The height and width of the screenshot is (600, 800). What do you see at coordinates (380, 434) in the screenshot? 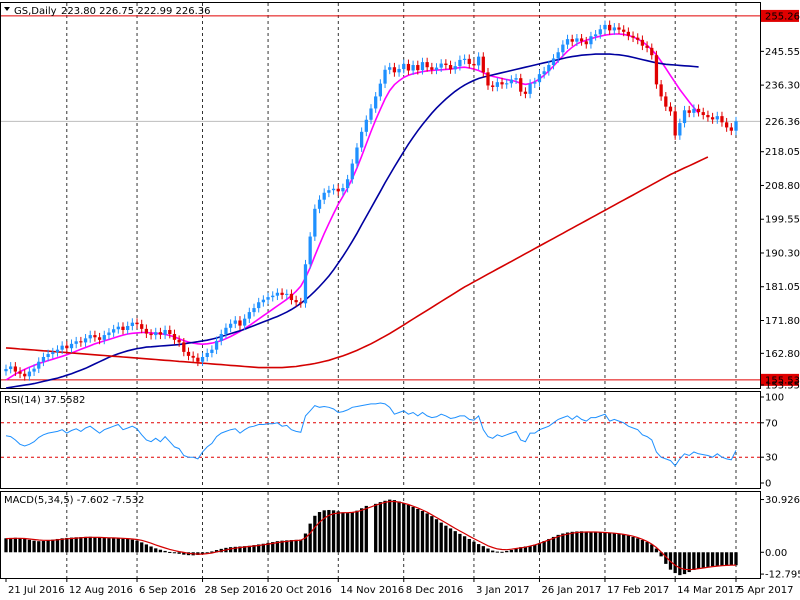
I see `rsi-layer` at bounding box center [380, 434].